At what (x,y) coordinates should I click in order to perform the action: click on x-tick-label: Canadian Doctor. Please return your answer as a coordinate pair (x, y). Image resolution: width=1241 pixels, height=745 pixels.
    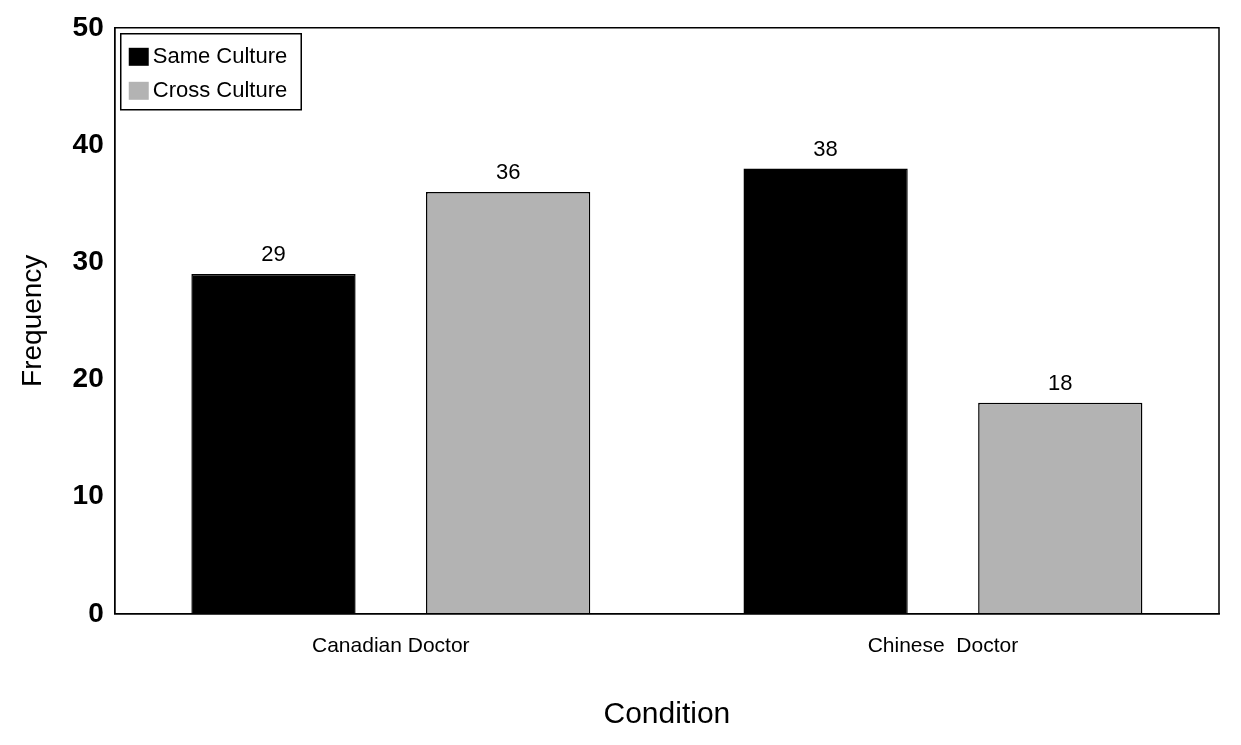
    Looking at the image, I should click on (391, 645).